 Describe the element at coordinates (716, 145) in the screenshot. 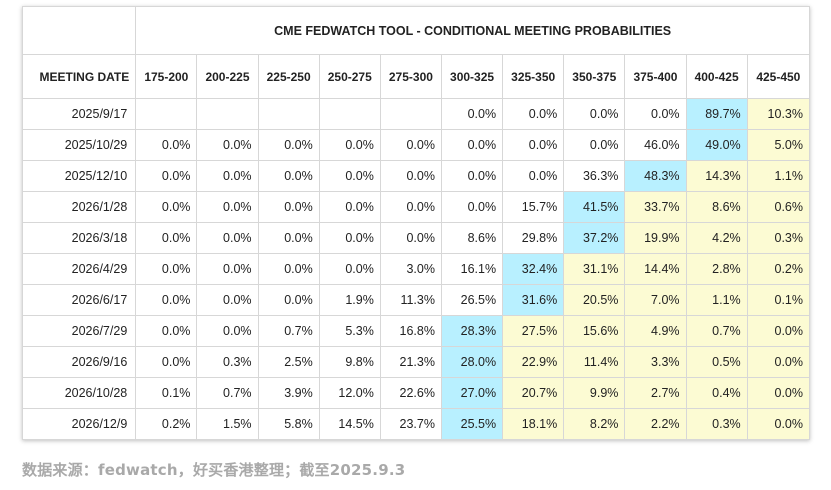

I see `probability-cell: 49.0%` at that location.